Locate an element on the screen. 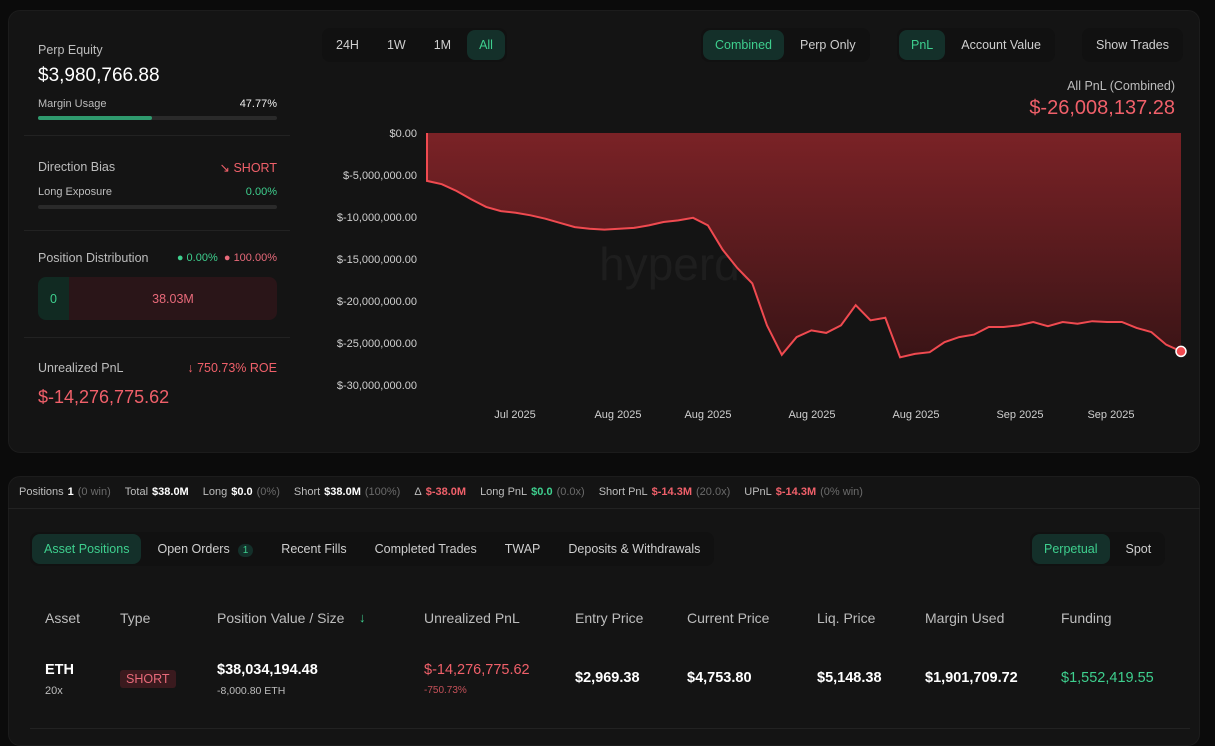 The image size is (1215, 746). show-trades-button: Show Trades is located at coordinates (1132, 45).